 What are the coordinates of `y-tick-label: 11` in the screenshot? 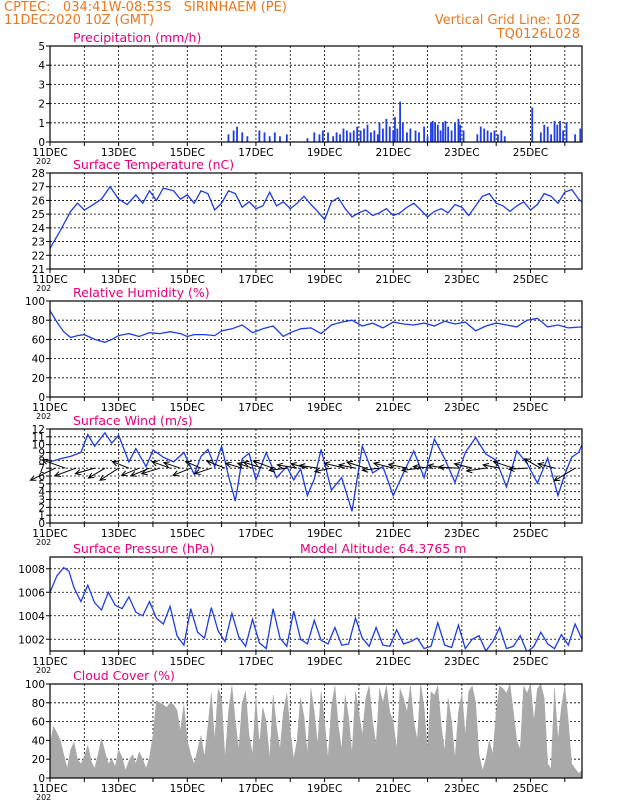 It's located at (38, 438).